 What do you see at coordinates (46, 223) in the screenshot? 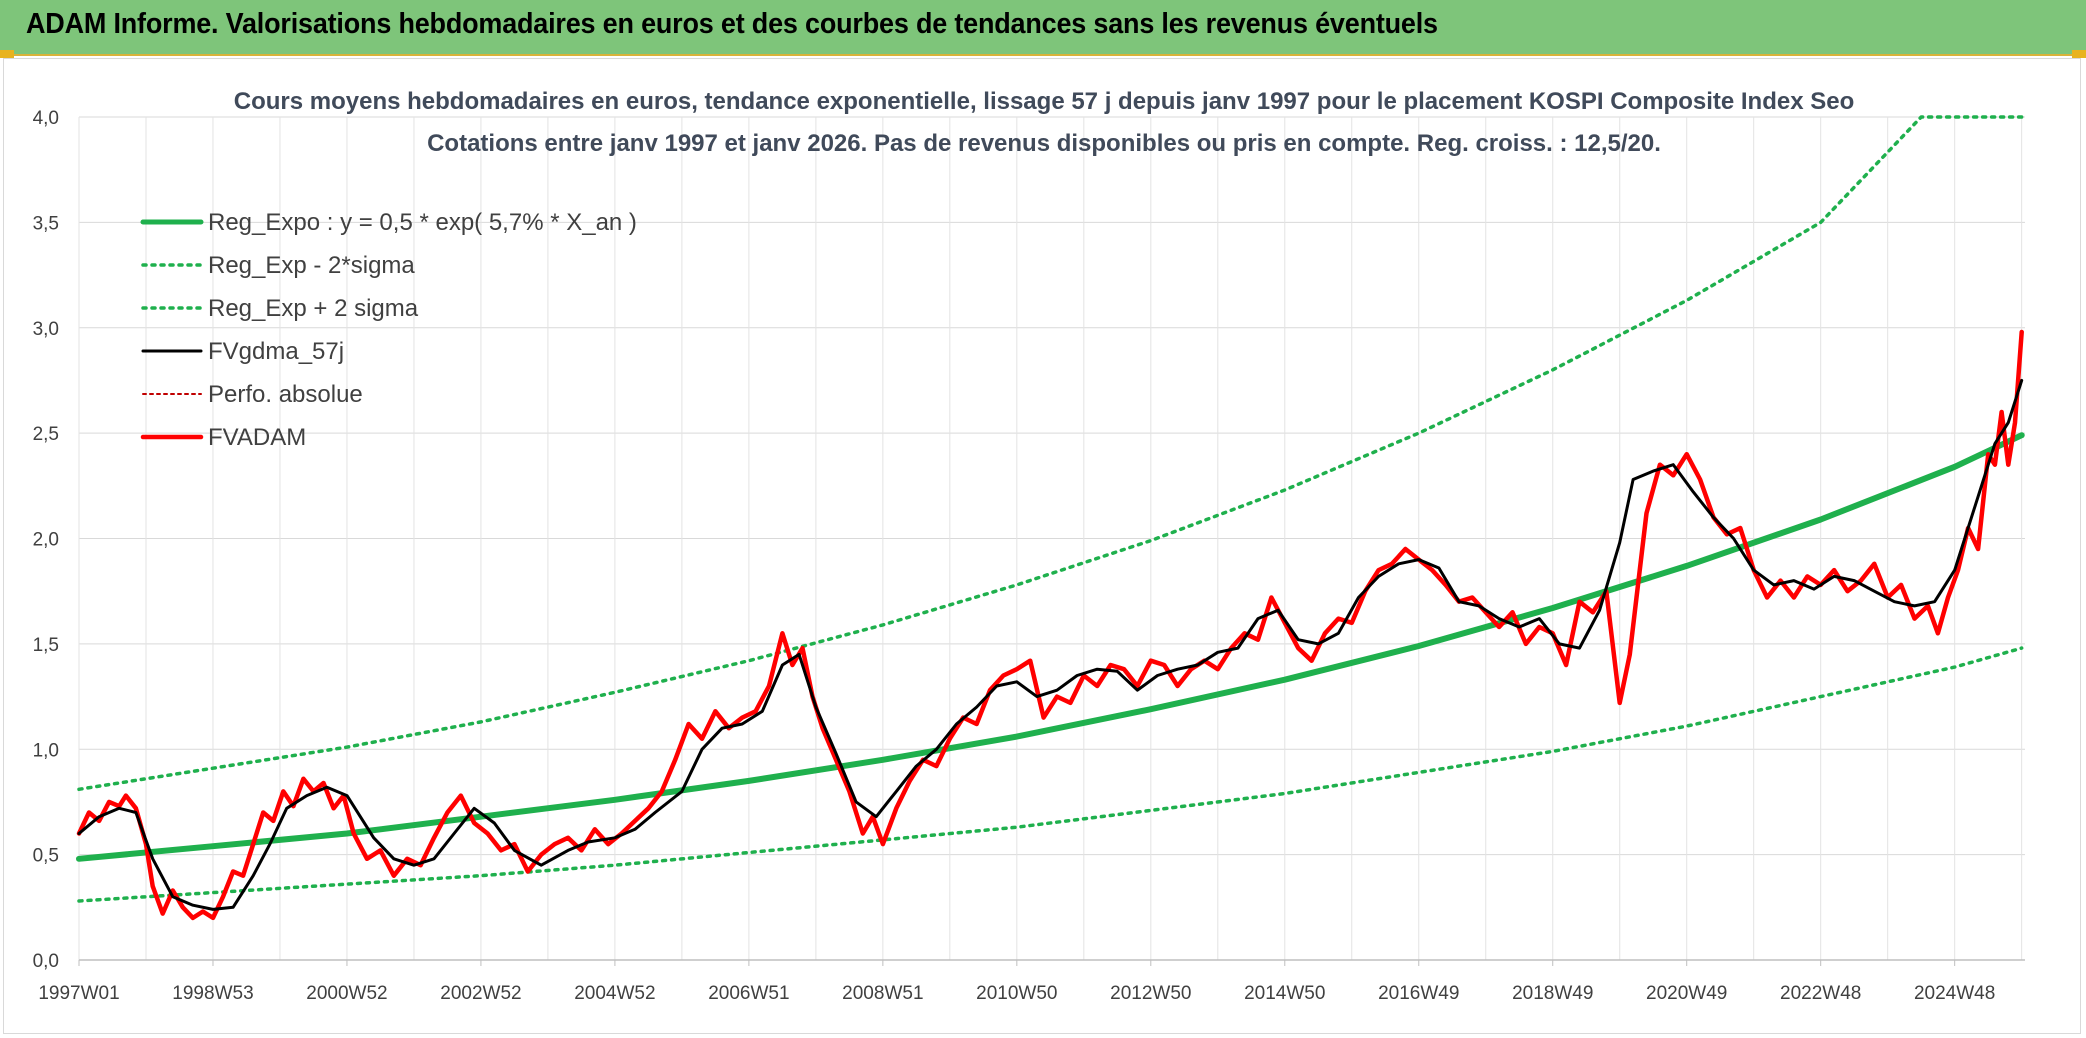
I see `y-tick-label: 3,5` at bounding box center [46, 223].